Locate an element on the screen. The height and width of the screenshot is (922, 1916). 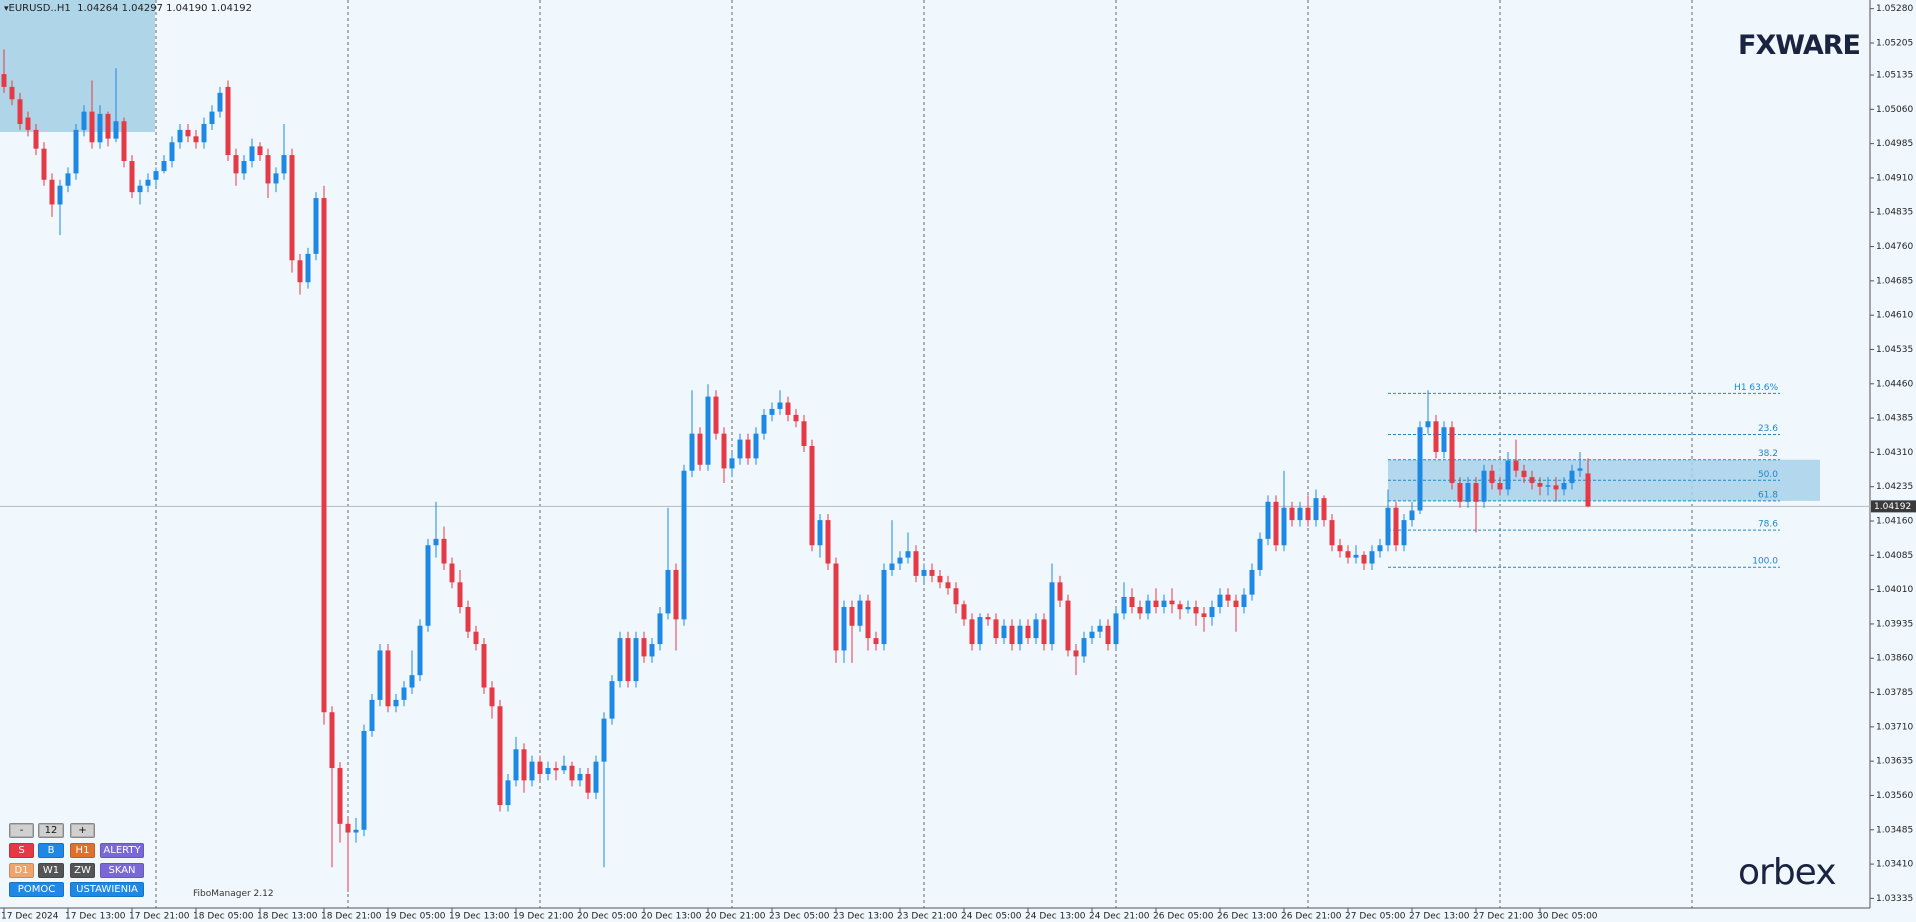
x-tick-label: 26 Dec 13:00 is located at coordinates (1247, 917).